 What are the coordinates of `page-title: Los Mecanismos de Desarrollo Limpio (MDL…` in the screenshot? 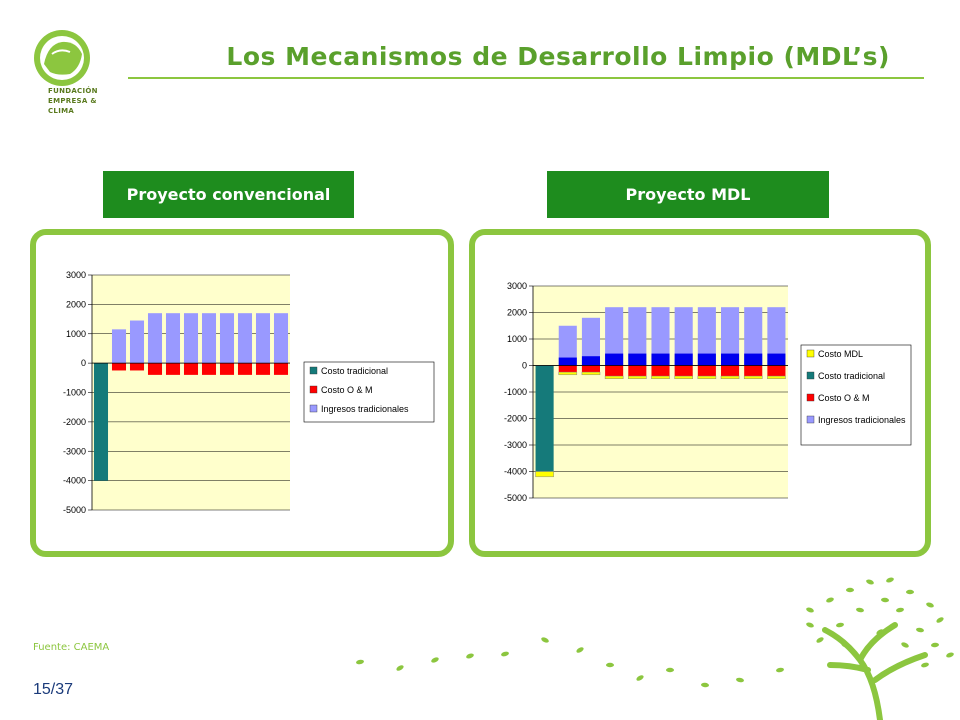 It's located at (558, 56).